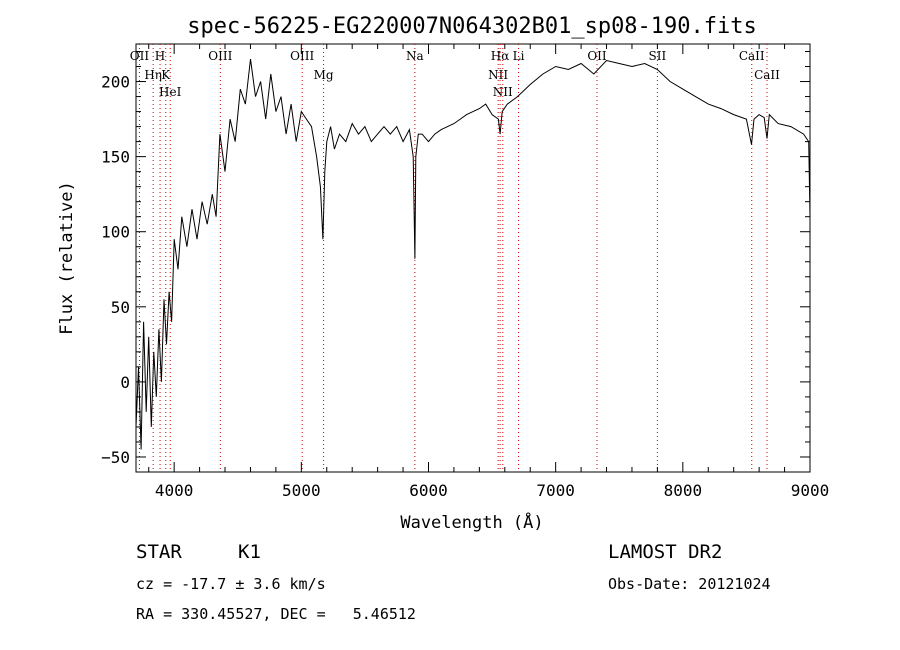 This screenshot has height=650, width=900. I want to click on x-tick-label: 5000, so click(301, 490).